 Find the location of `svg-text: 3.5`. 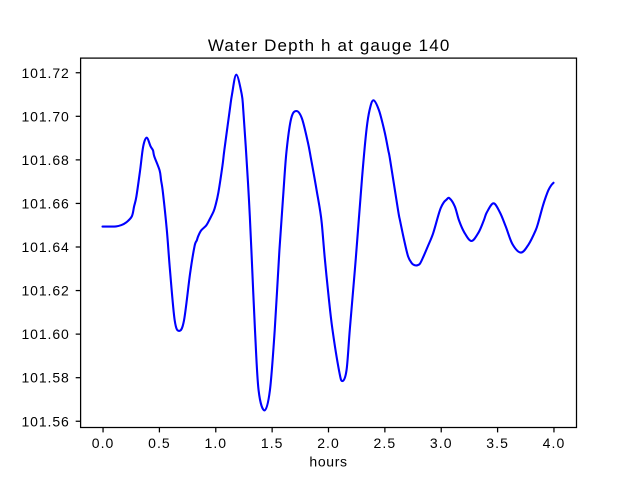

svg-text: 3.5 is located at coordinates (497, 443).